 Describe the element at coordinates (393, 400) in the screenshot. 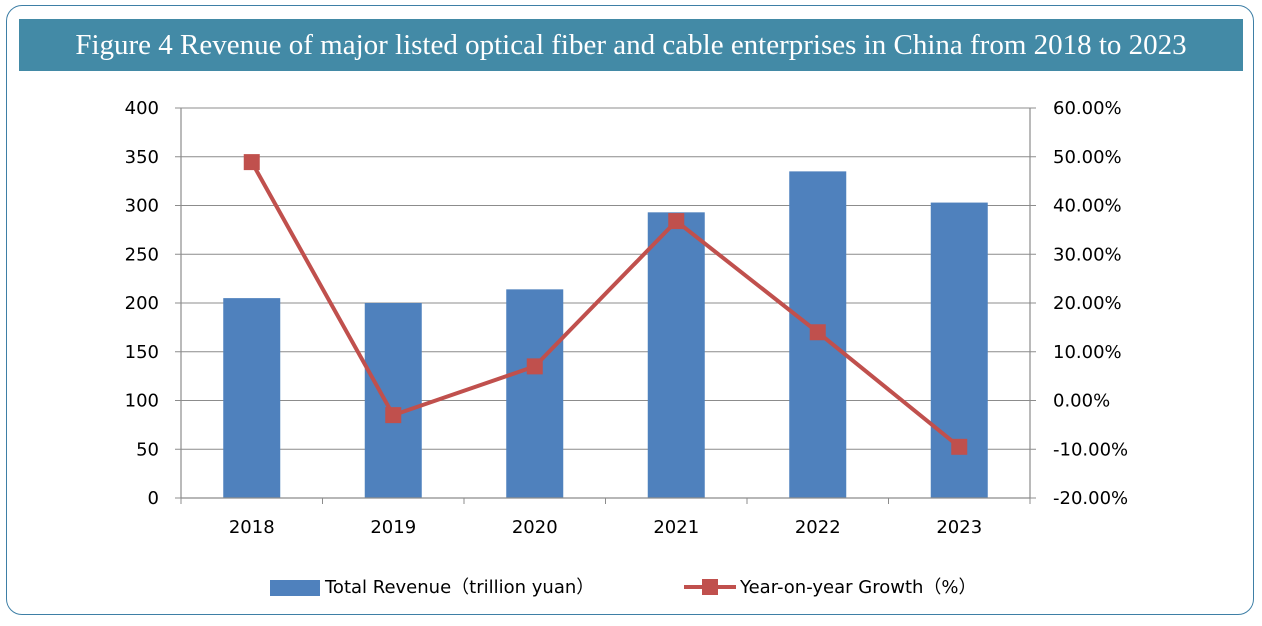

I see `bar-2019` at that location.